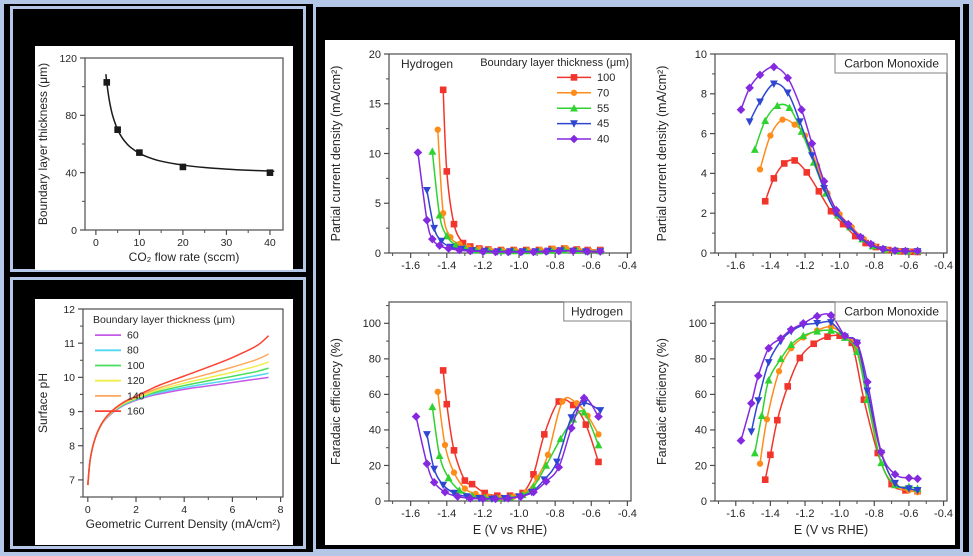  What do you see at coordinates (378, 204) in the screenshot?
I see `svg-text: 5` at bounding box center [378, 204].